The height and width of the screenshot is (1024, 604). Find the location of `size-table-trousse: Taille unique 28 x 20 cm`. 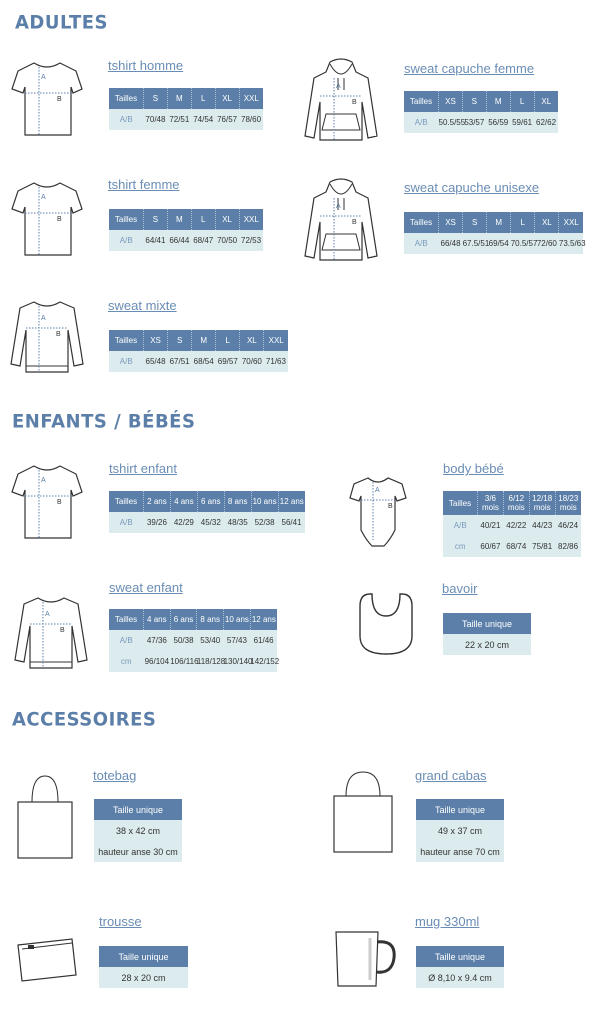

size-table-trousse: Taille unique 28 x 20 cm is located at coordinates (143, 967).